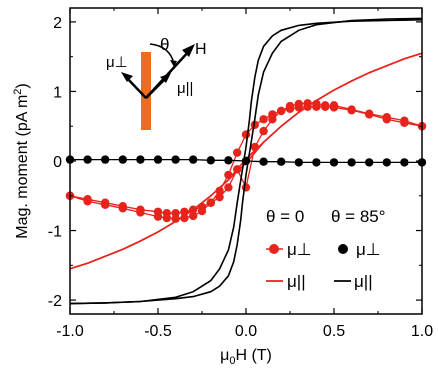 Image resolution: width=438 pixels, height=368 pixels. What do you see at coordinates (363, 281) in the screenshot?
I see `legend-label-theta85-par: μ||` at bounding box center [363, 281].